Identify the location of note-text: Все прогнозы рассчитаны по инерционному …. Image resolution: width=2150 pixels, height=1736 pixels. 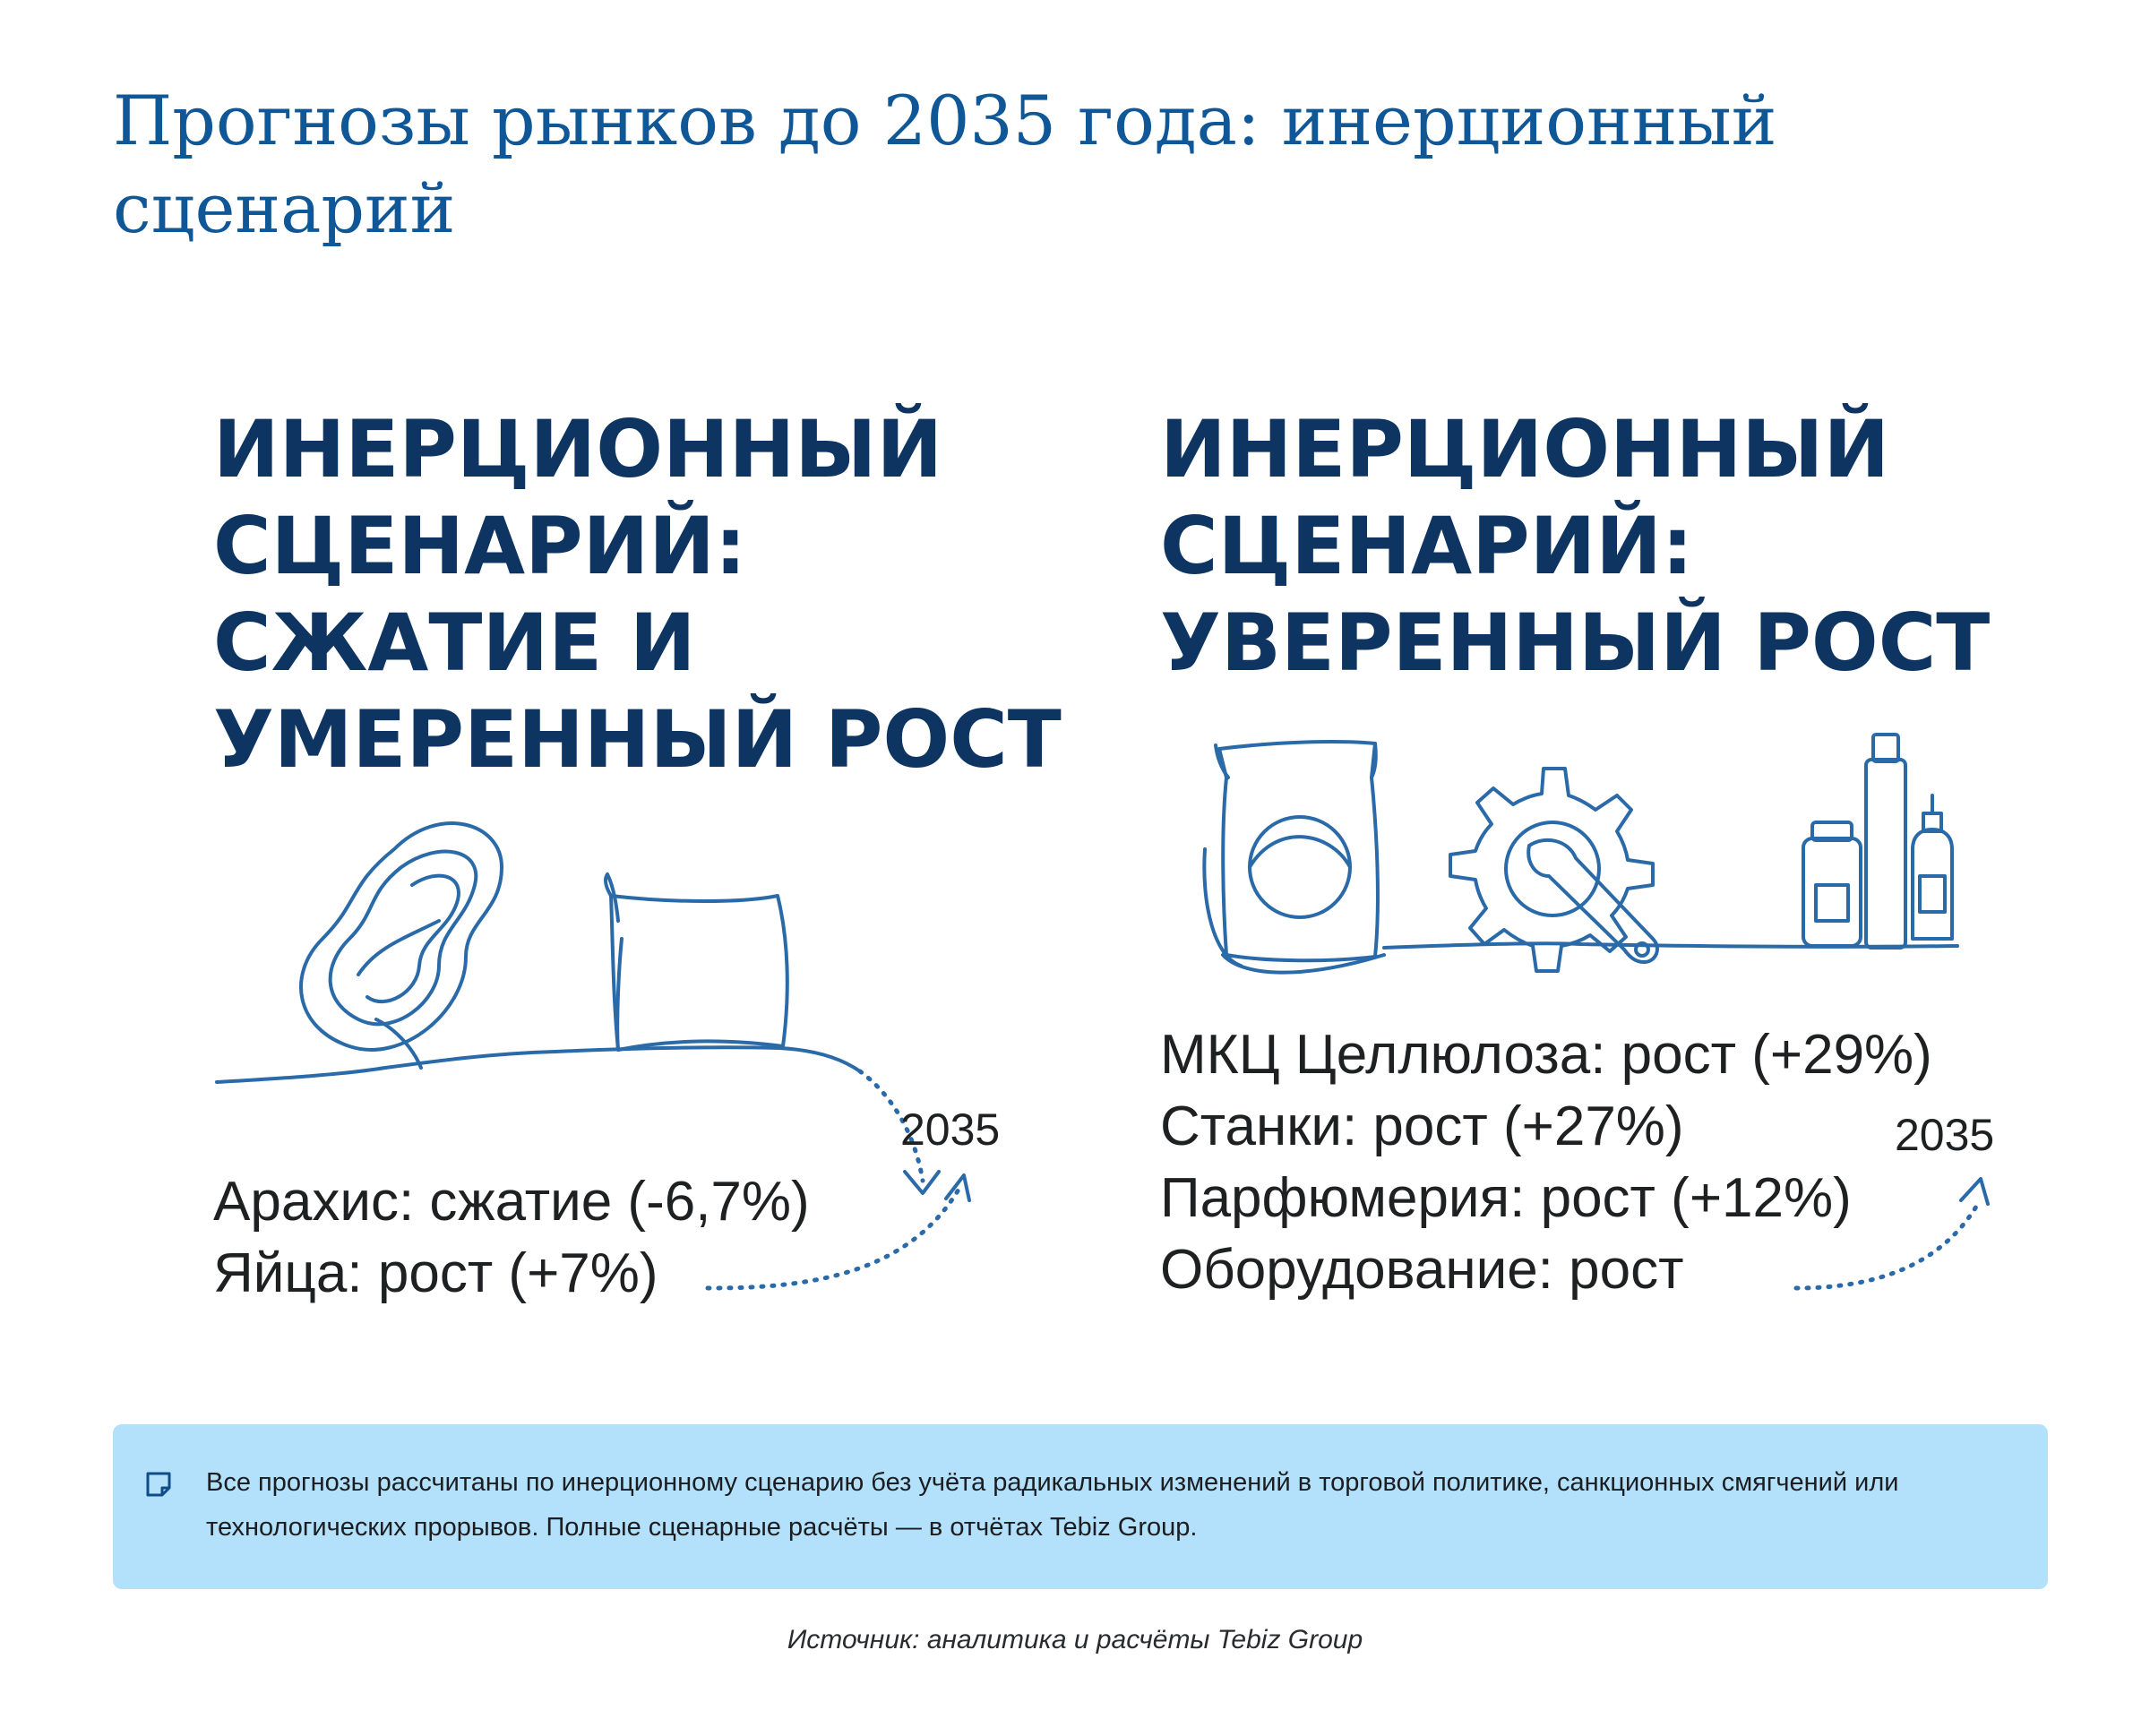
(1052, 1505).